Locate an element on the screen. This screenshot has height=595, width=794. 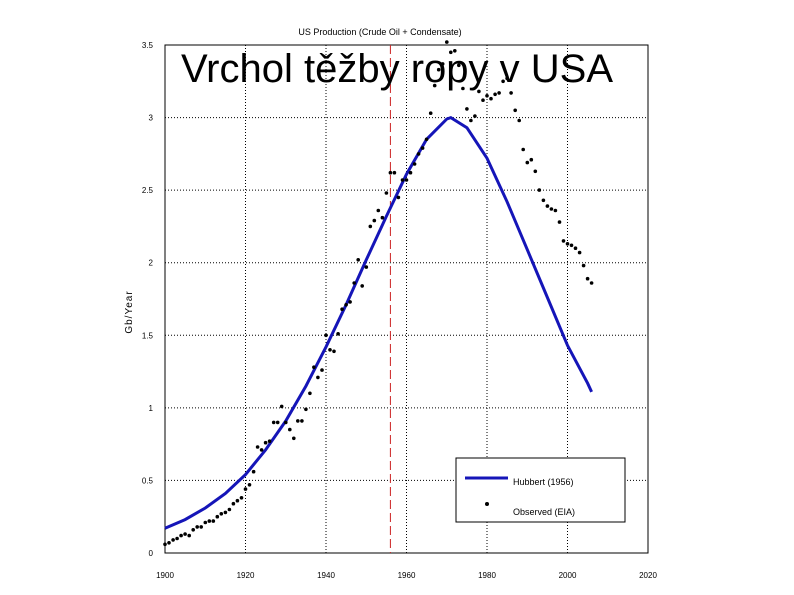
y-axis-label: Gb/Year is located at coordinates (129, 311).